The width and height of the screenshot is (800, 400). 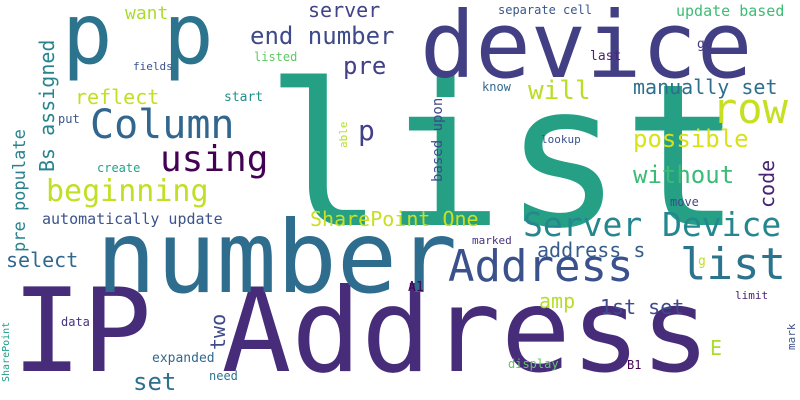 I want to click on word: pre populate, so click(x=20, y=190).